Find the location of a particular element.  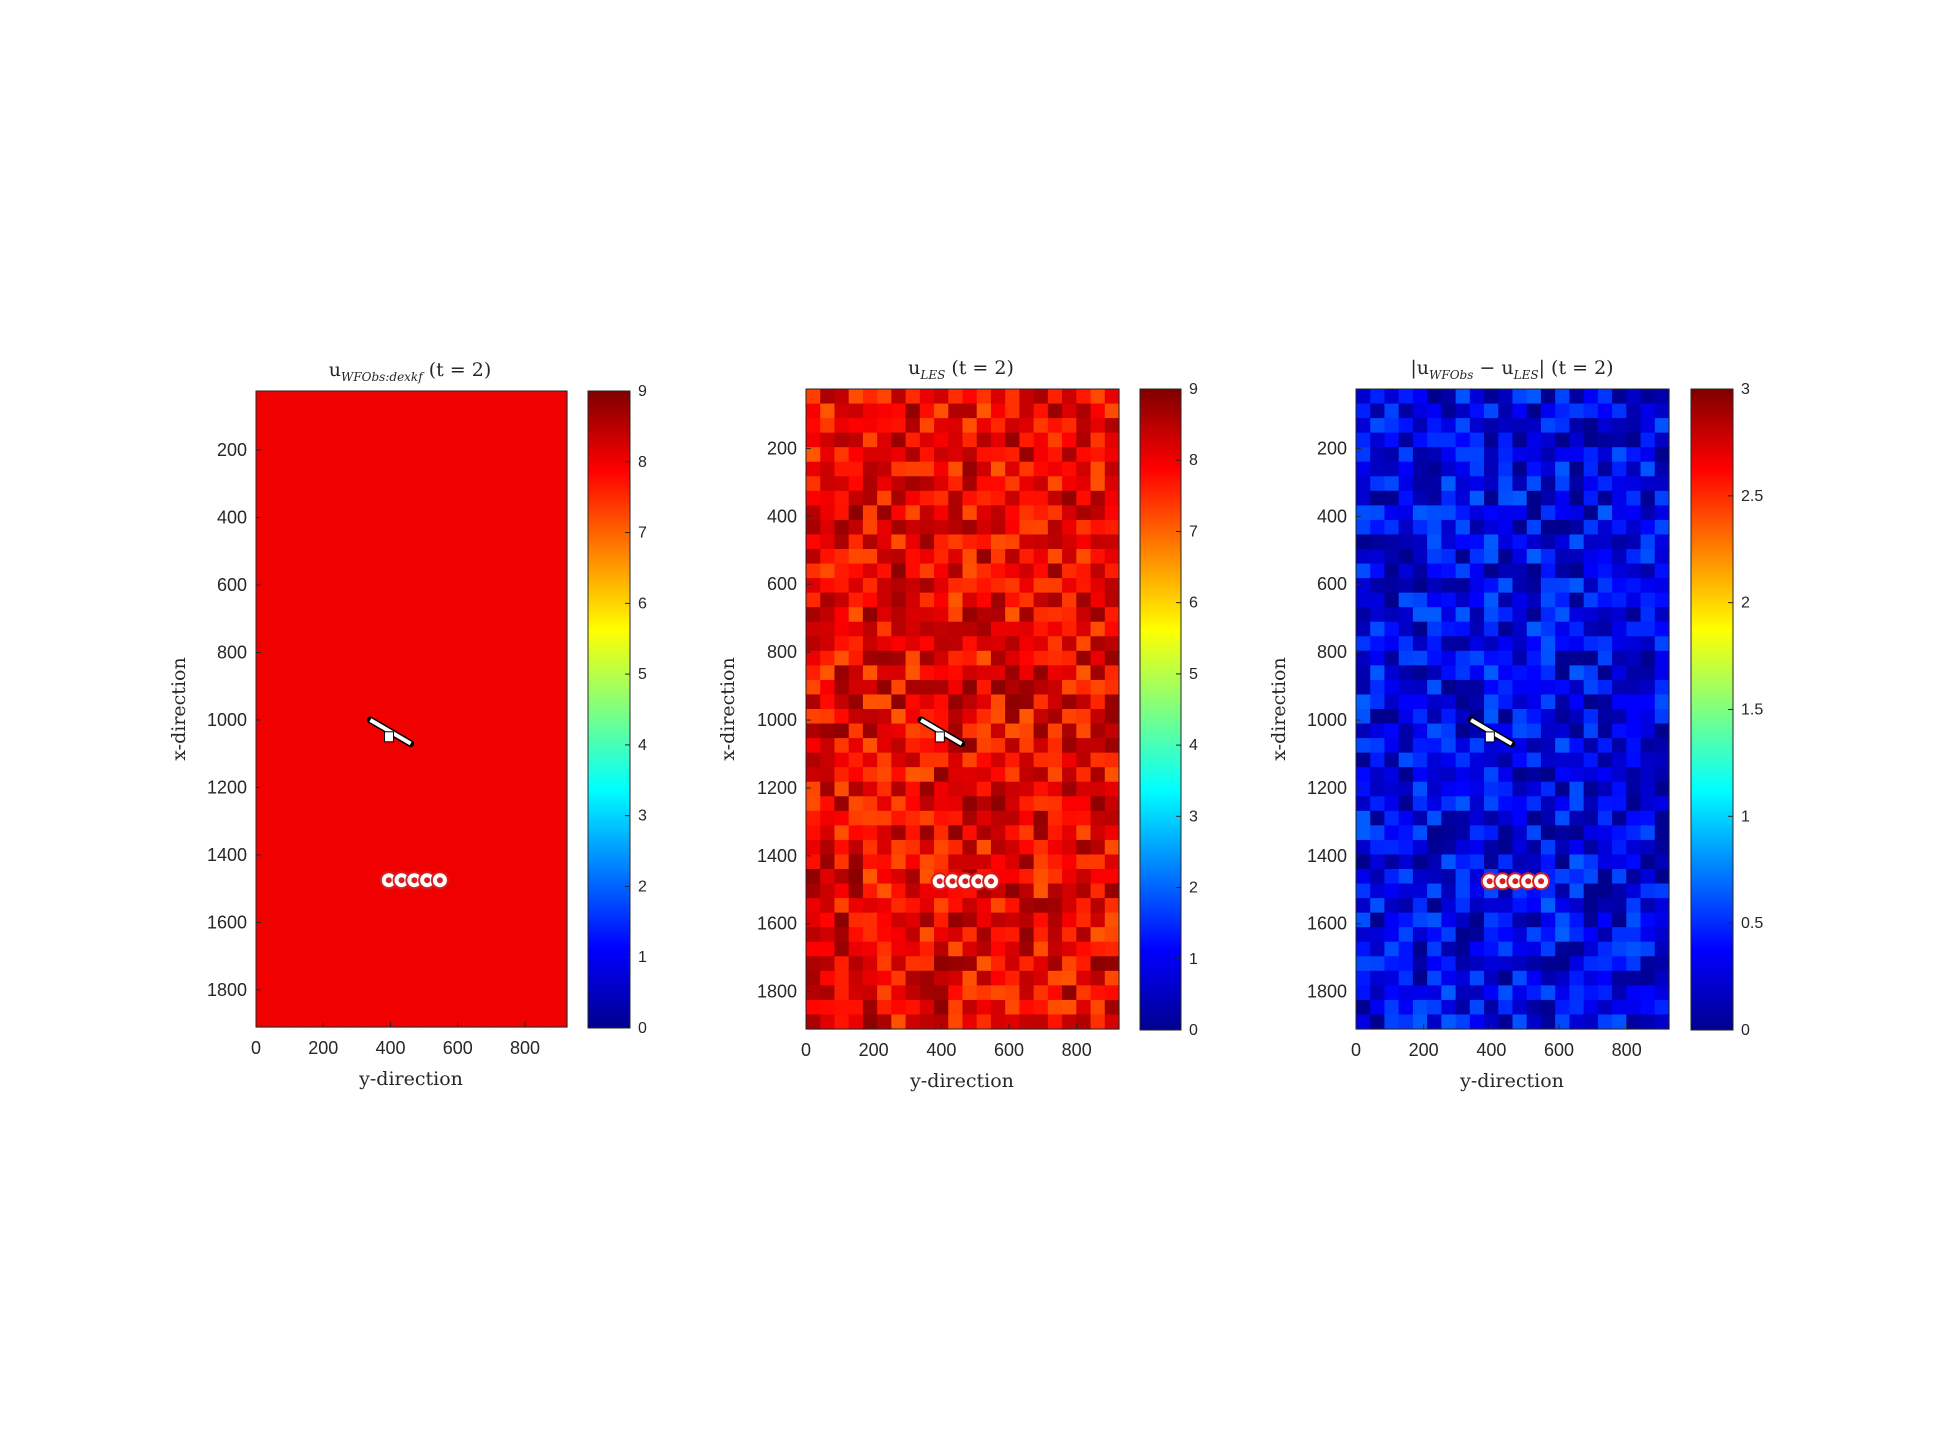

panel-3-colorbar-ticks: 00.511.522.53 is located at coordinates (1745, 710).